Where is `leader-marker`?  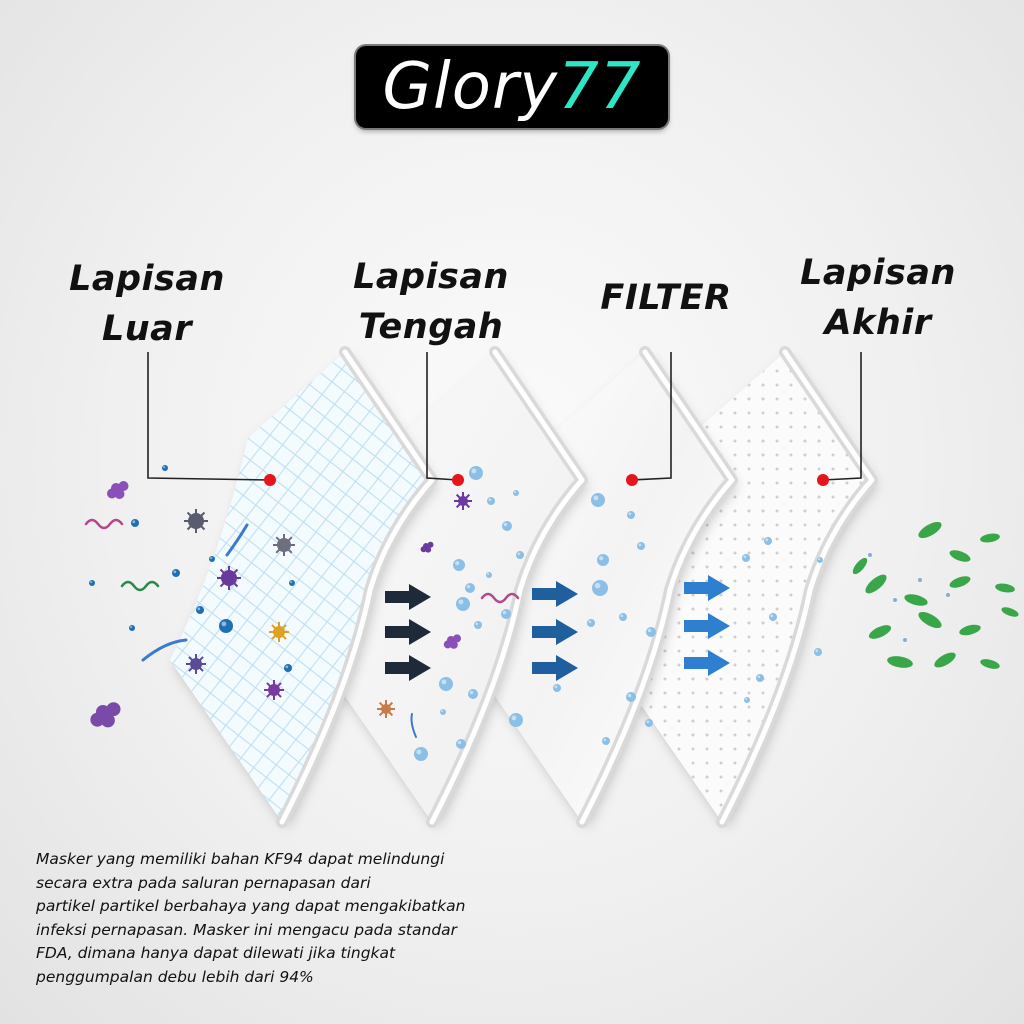
leader-marker is located at coordinates (458, 480).